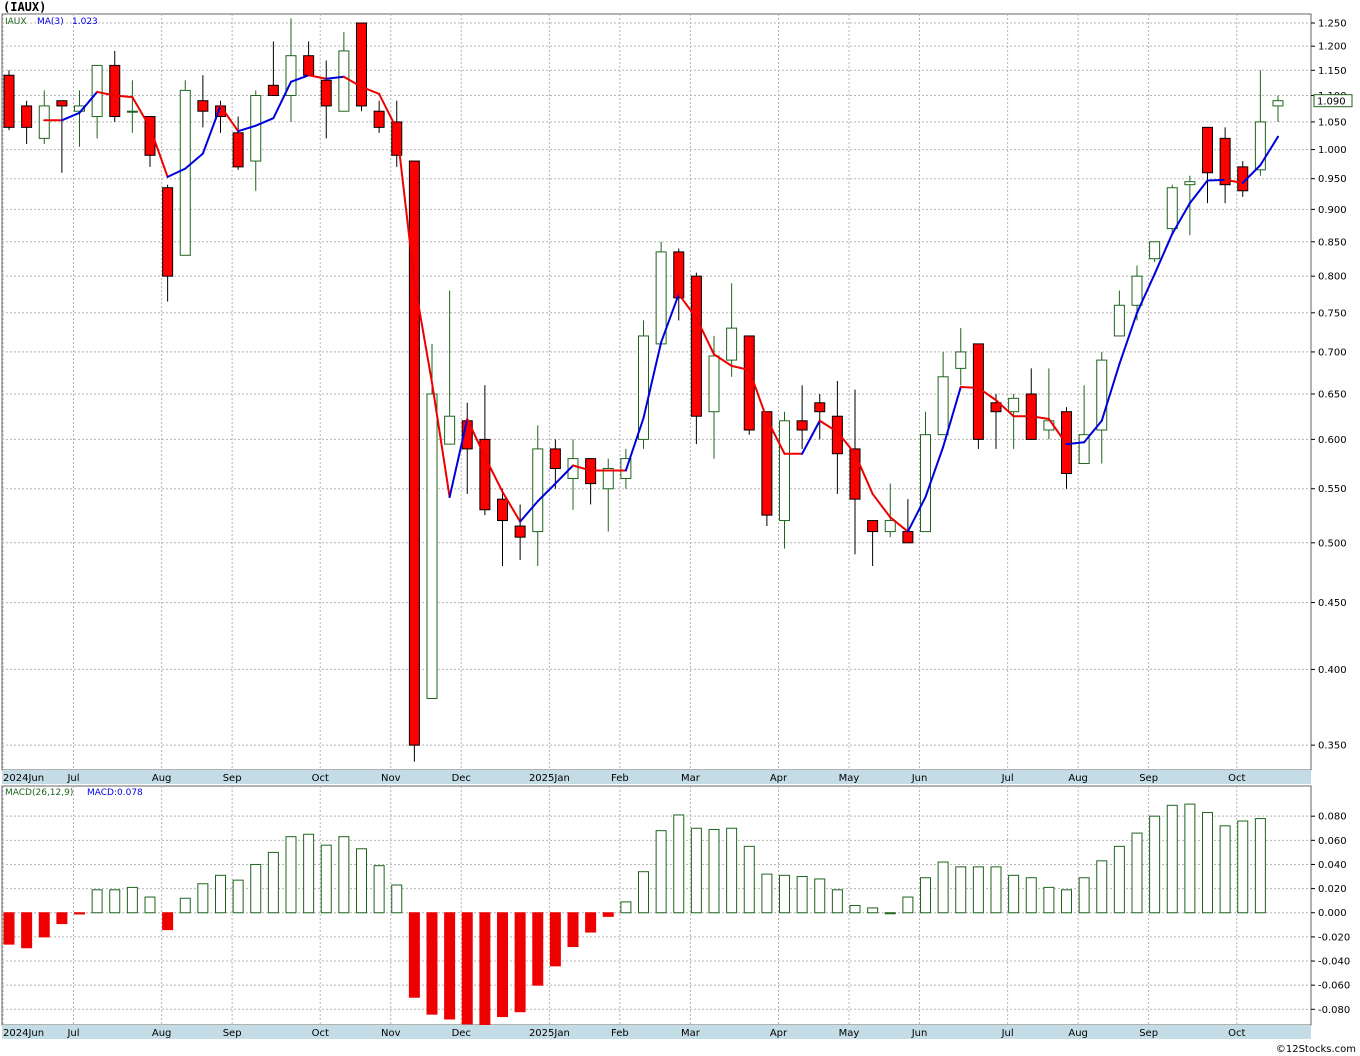 The image size is (1360, 1056). What do you see at coordinates (72, 778) in the screenshot?
I see `price-time-label: Jul` at bounding box center [72, 778].